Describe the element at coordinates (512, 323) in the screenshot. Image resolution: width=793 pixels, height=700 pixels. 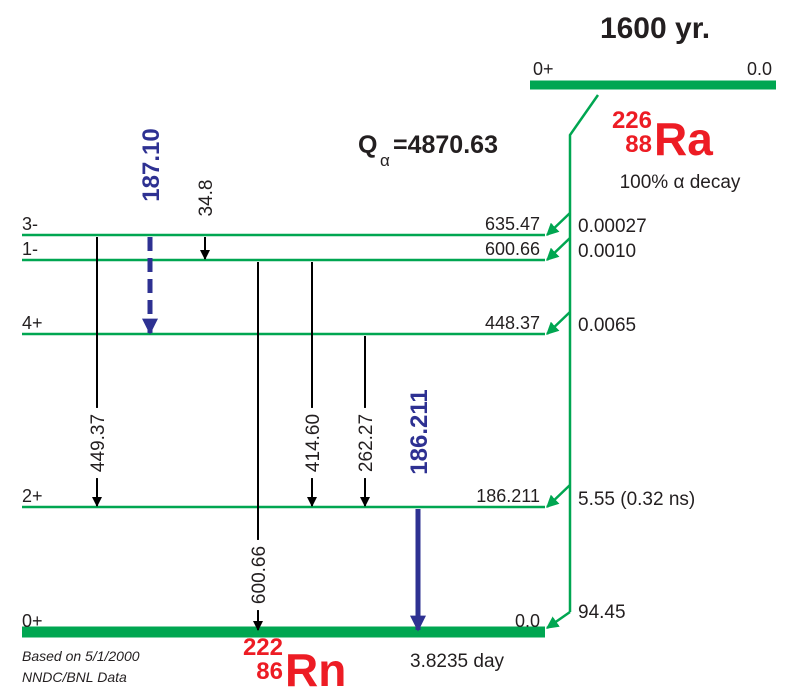
I see `level-energy: 448.37` at that location.